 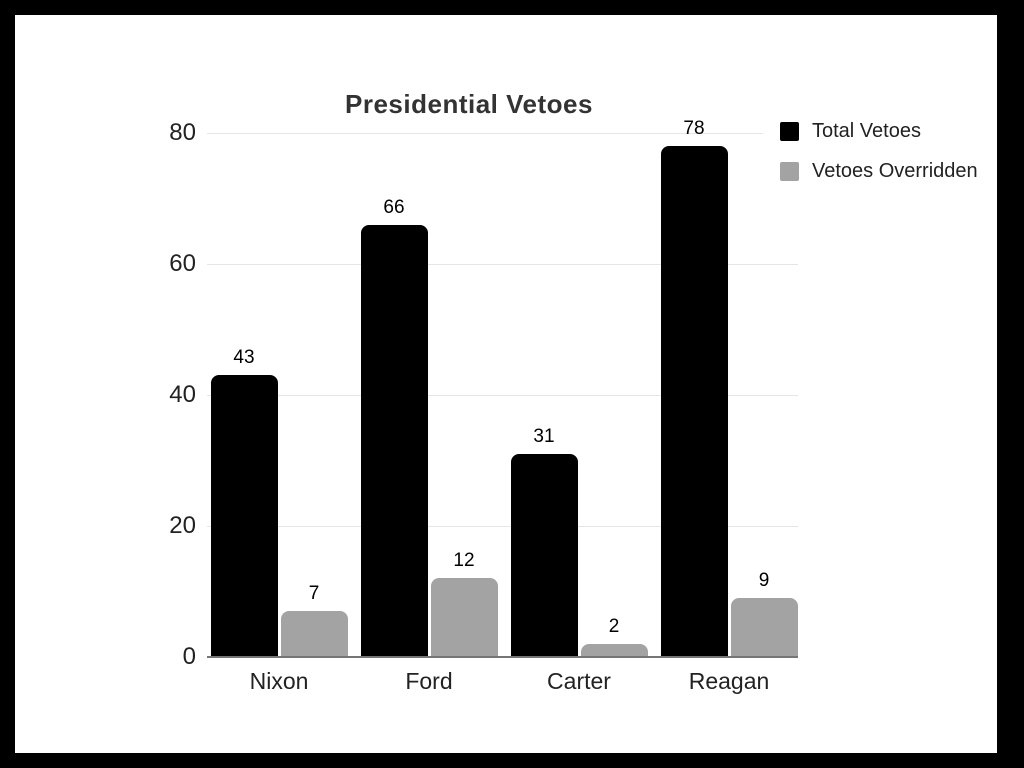 What do you see at coordinates (314, 593) in the screenshot?
I see `bar-value-label: 7` at bounding box center [314, 593].